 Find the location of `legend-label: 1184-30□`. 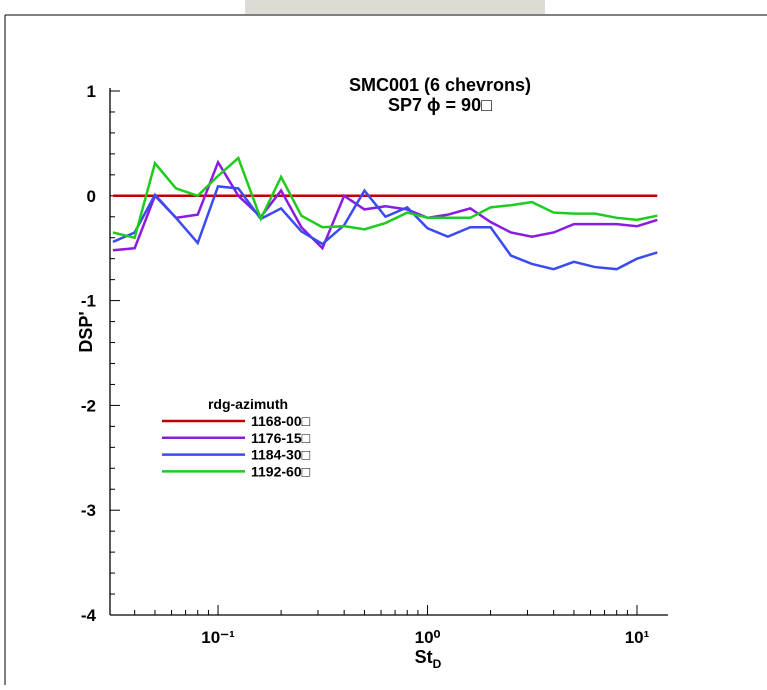

legend-label: 1184-30□ is located at coordinates (281, 455).